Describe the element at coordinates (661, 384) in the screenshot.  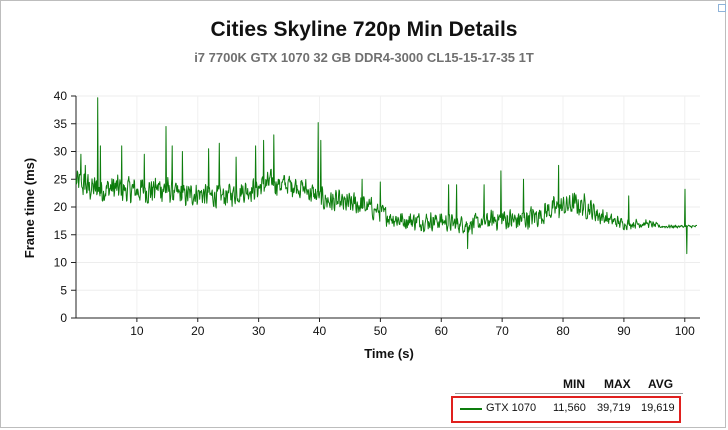
I see `legend-header-avg: AVG` at that location.